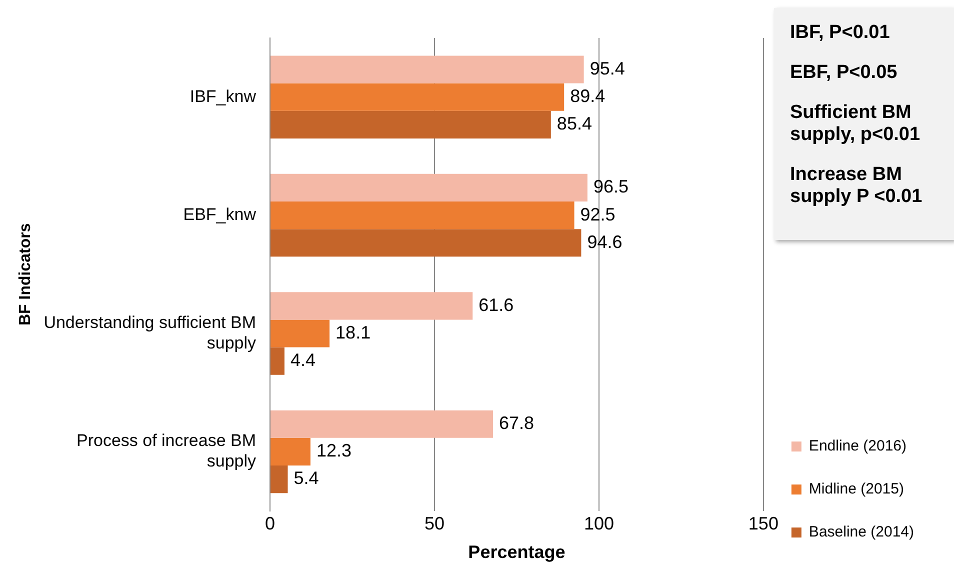  I want to click on legend-label: Baseline (2014), so click(861, 532).